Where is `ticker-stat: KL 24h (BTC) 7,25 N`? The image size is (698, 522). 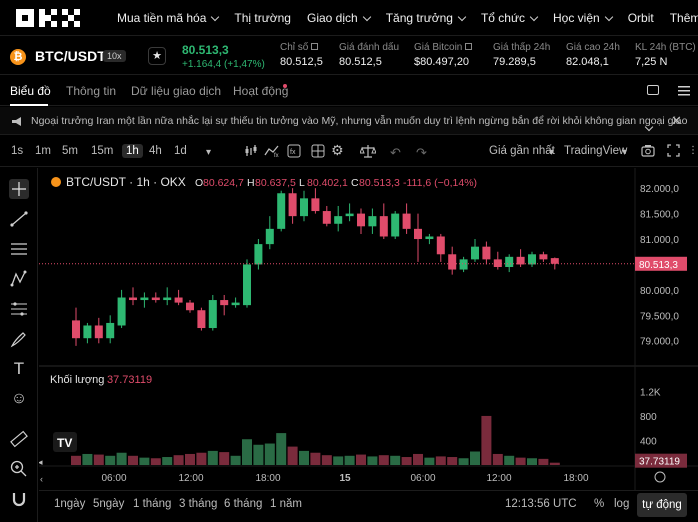
ticker-stat: KL 24h (BTC) 7,25 N is located at coordinates (665, 55).